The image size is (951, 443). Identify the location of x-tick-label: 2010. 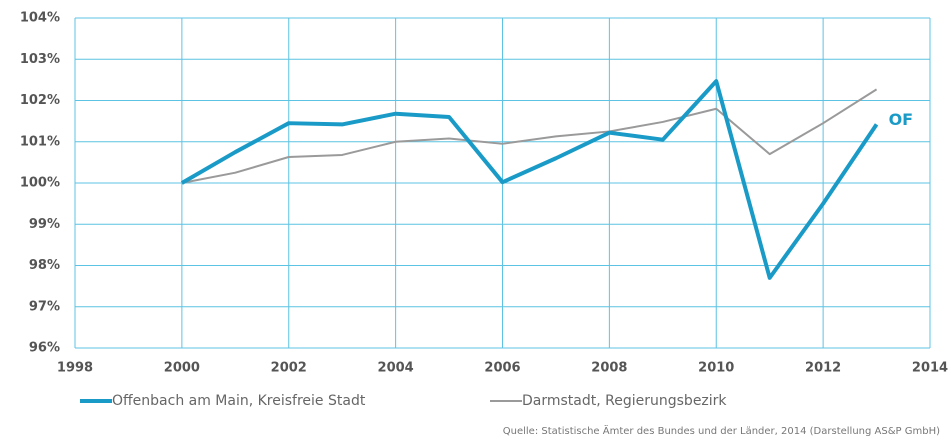
(716, 368).